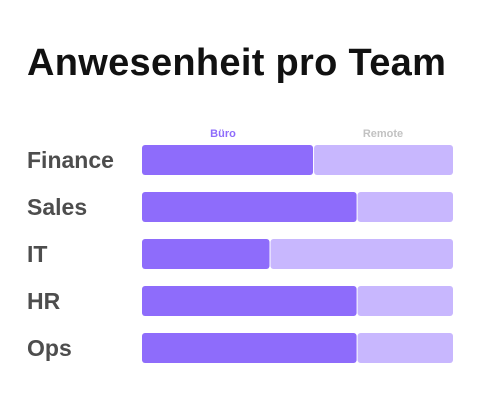  I want to click on bar-ops-remote, so click(405, 348).